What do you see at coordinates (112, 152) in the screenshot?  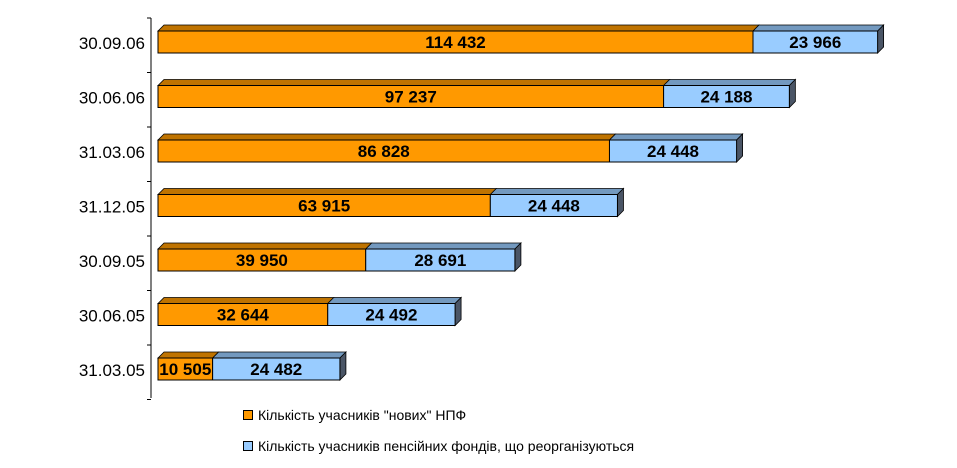 I see `category-label: 31.03.06` at bounding box center [112, 152].